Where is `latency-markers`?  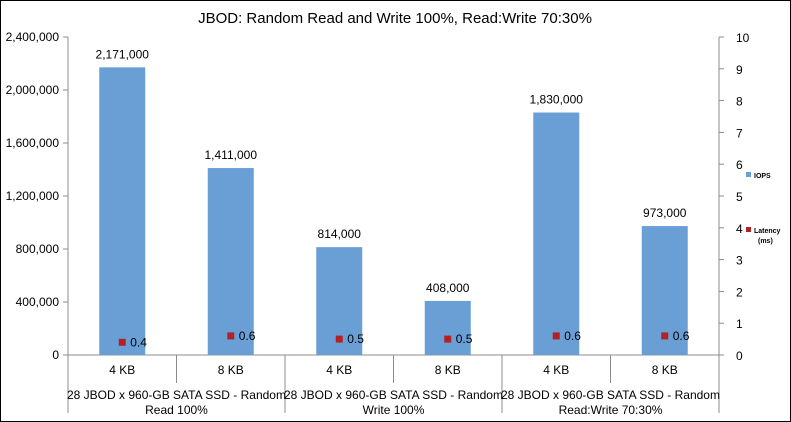
latency-markers is located at coordinates (393, 339).